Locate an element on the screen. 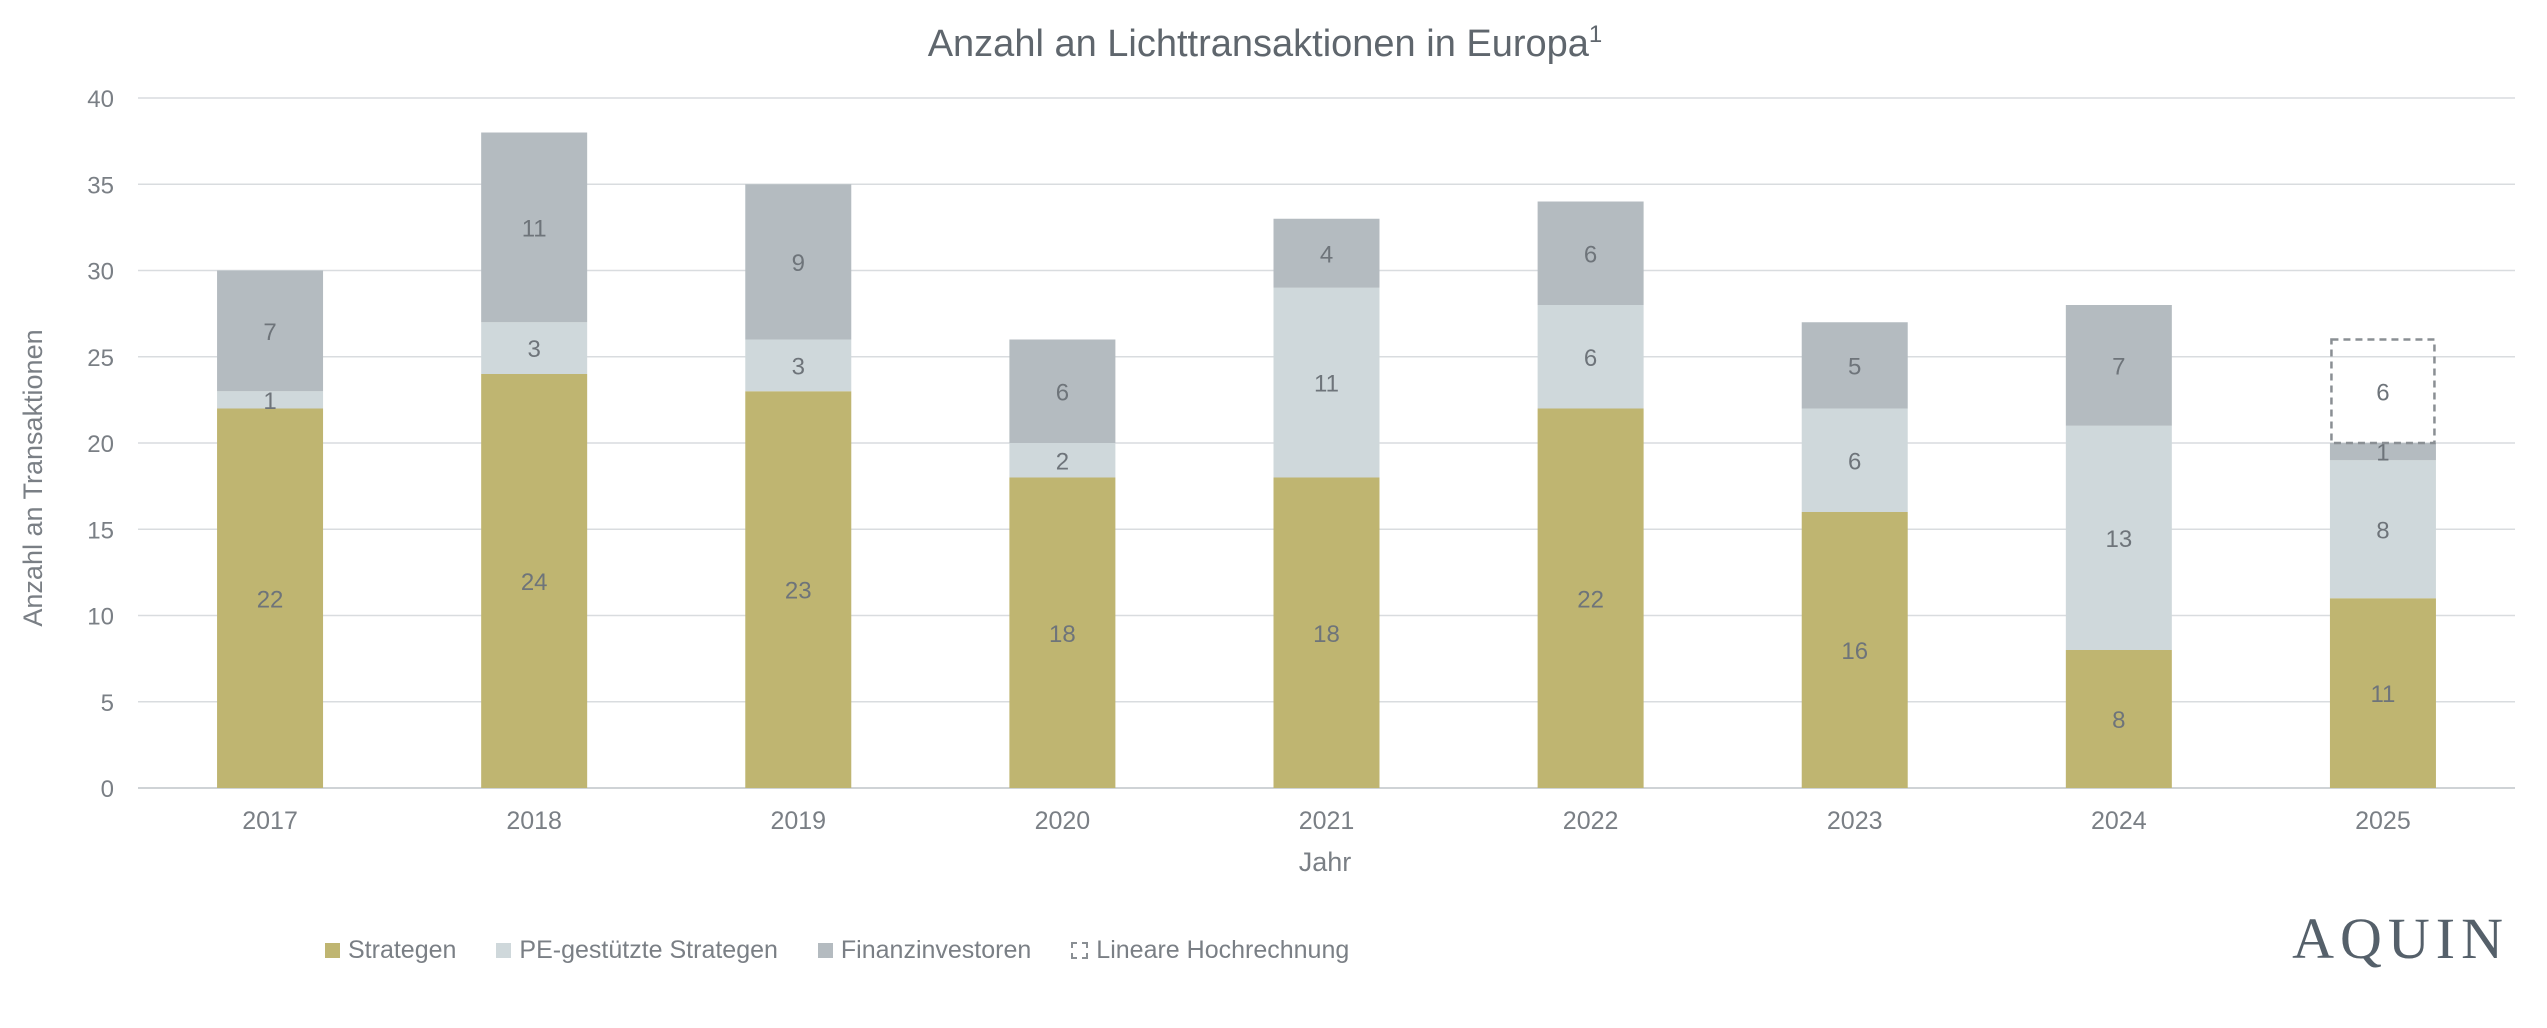  legend-label: Lineare Hochrechnung is located at coordinates (1223, 950).